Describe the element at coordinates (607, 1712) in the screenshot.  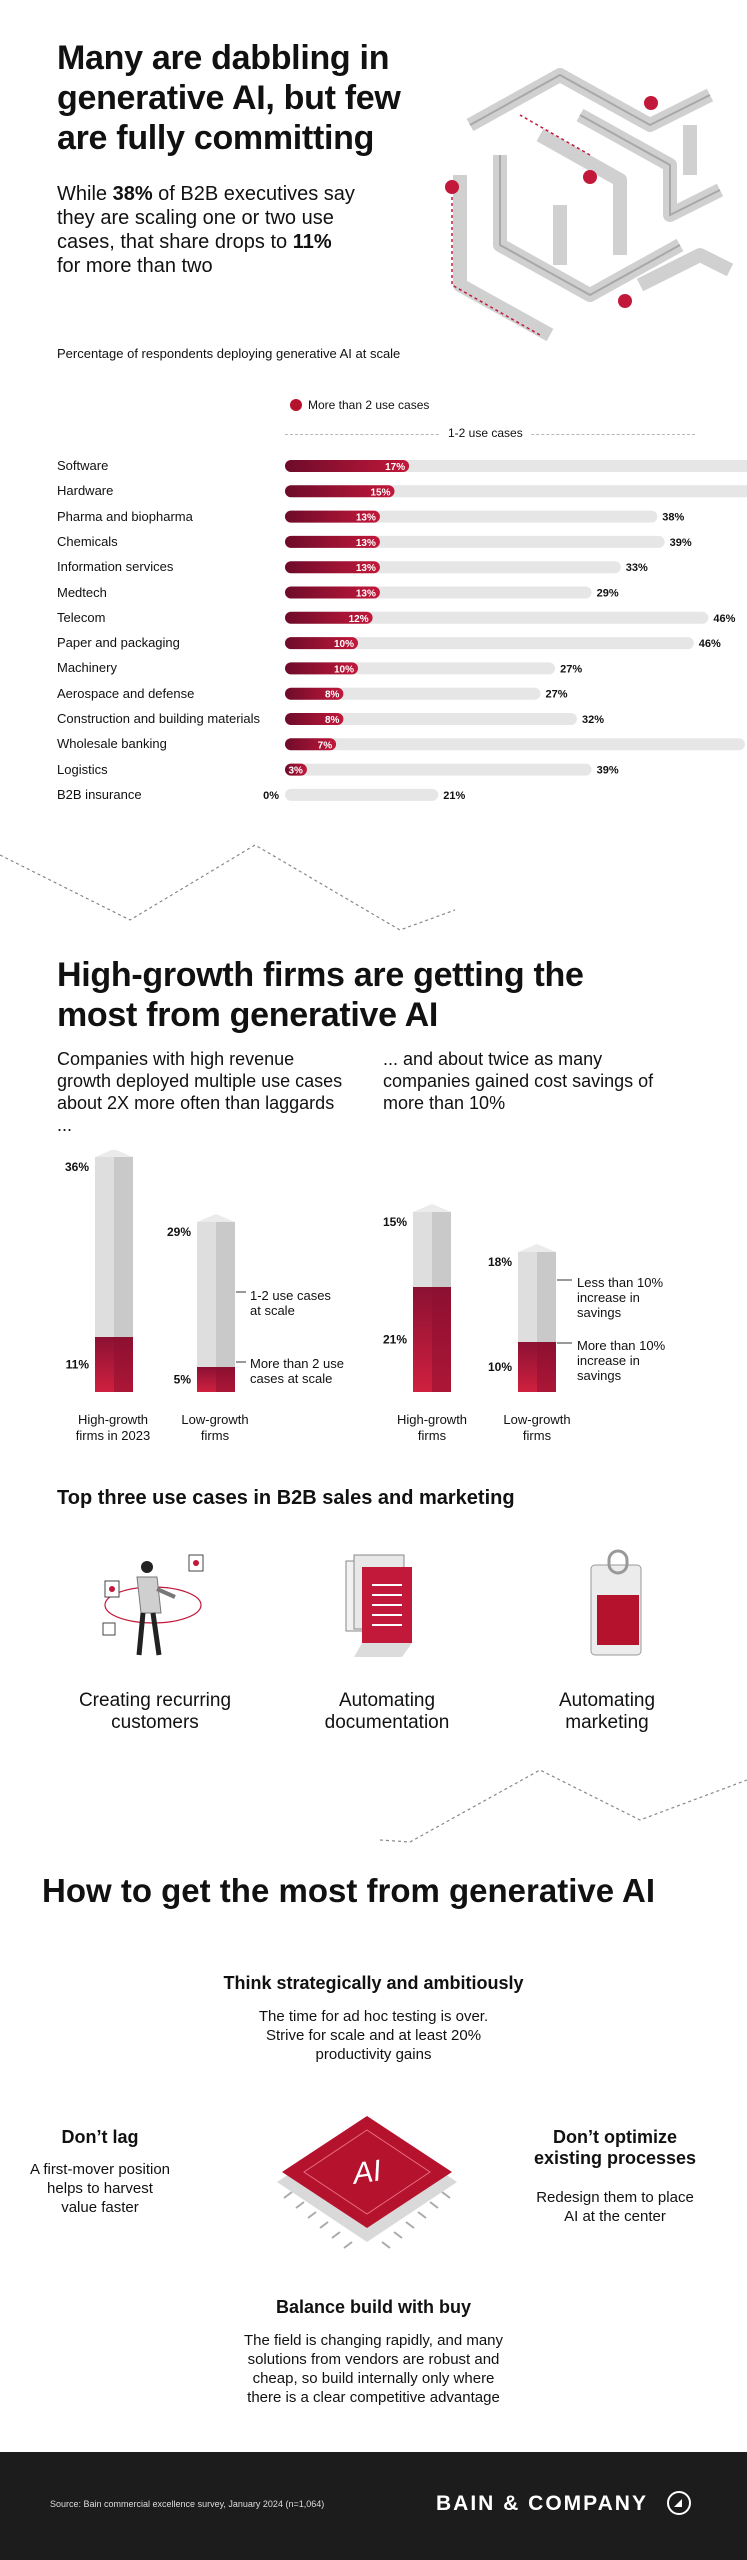
I see `use-case-3: Automating marketing` at that location.